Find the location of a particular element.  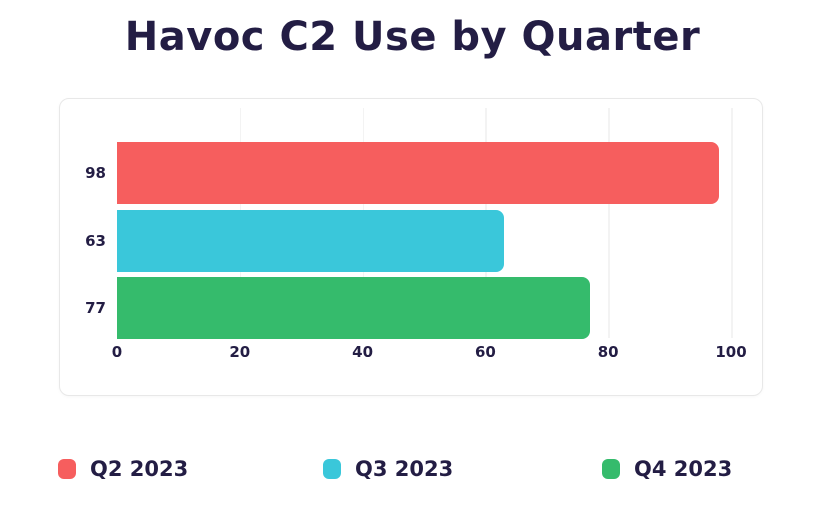

legend-item-q3-2023: Q3 2023 is located at coordinates (388, 469).